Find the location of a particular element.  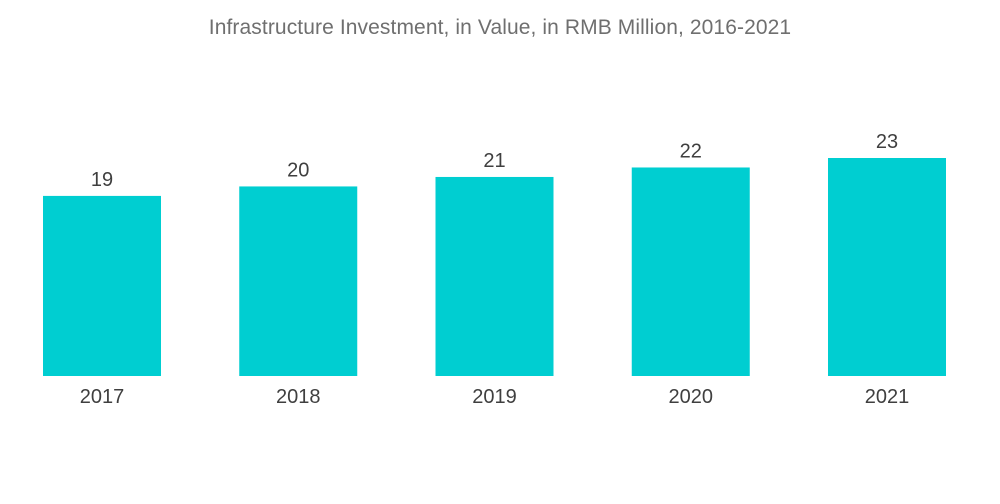

bar-2019 is located at coordinates (494, 276).